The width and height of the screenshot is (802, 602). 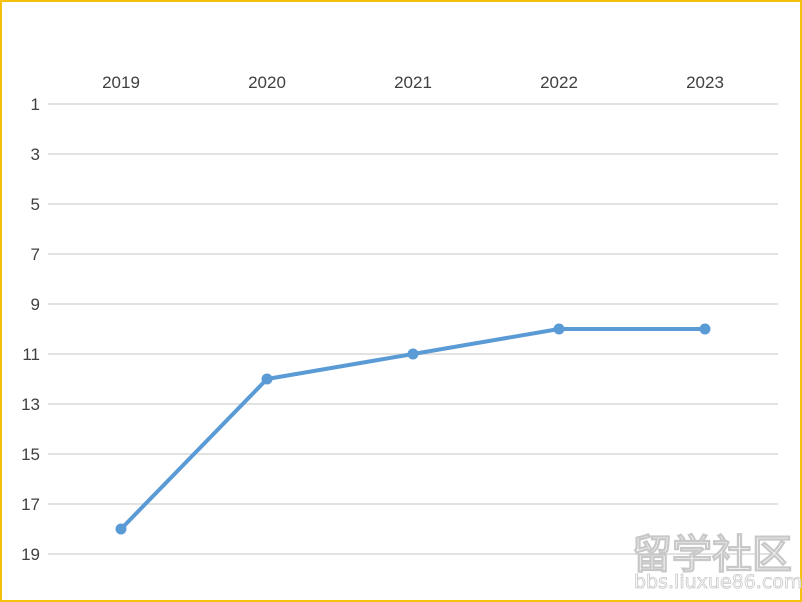 What do you see at coordinates (30, 554) in the screenshot?
I see `y-tick-label: 19` at bounding box center [30, 554].